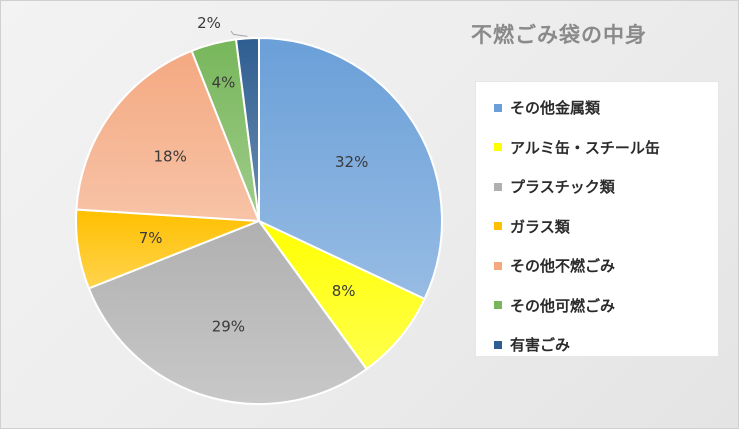 This screenshot has height=430, width=739. I want to click on leader-line, so click(239, 33).